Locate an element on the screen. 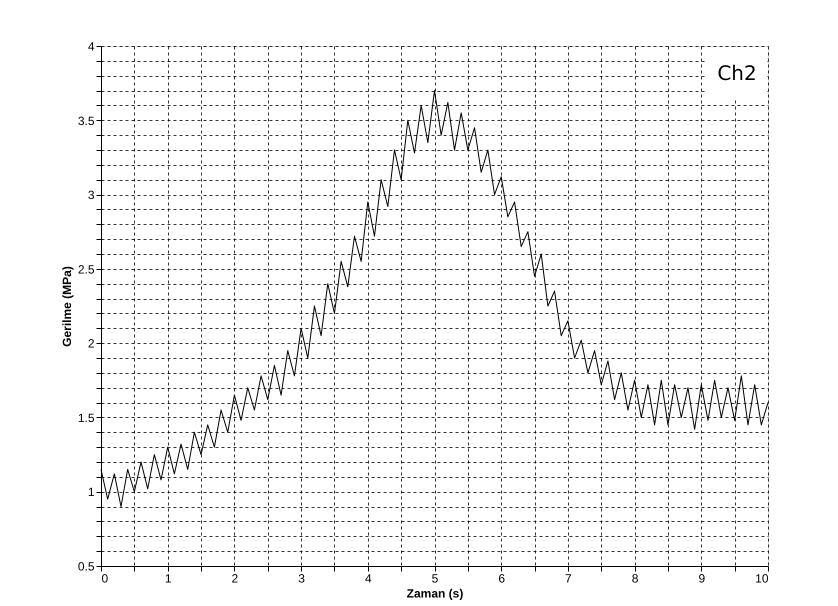 This screenshot has height=606, width=838. x-tick-label: 0 is located at coordinates (105, 579).